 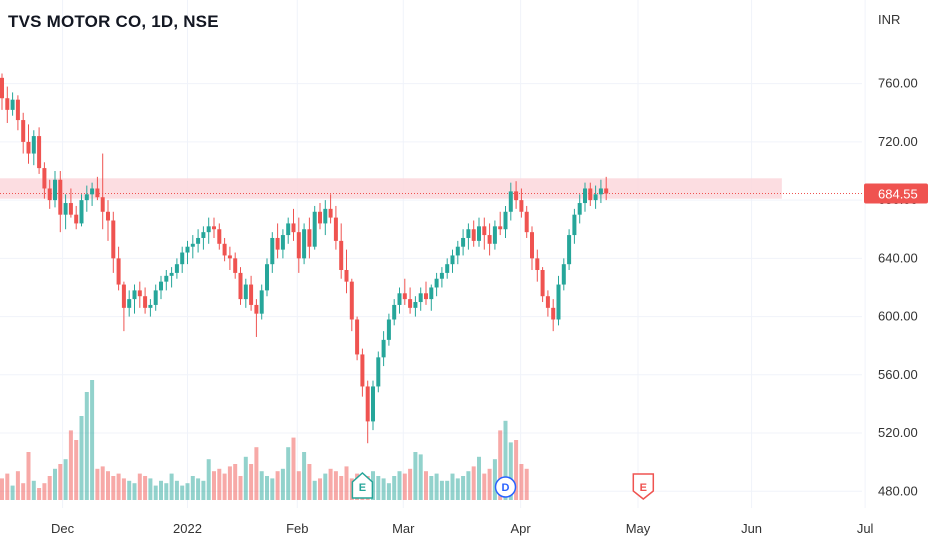 What do you see at coordinates (643, 486) in the screenshot?
I see `earnings-marker-icon` at bounding box center [643, 486].